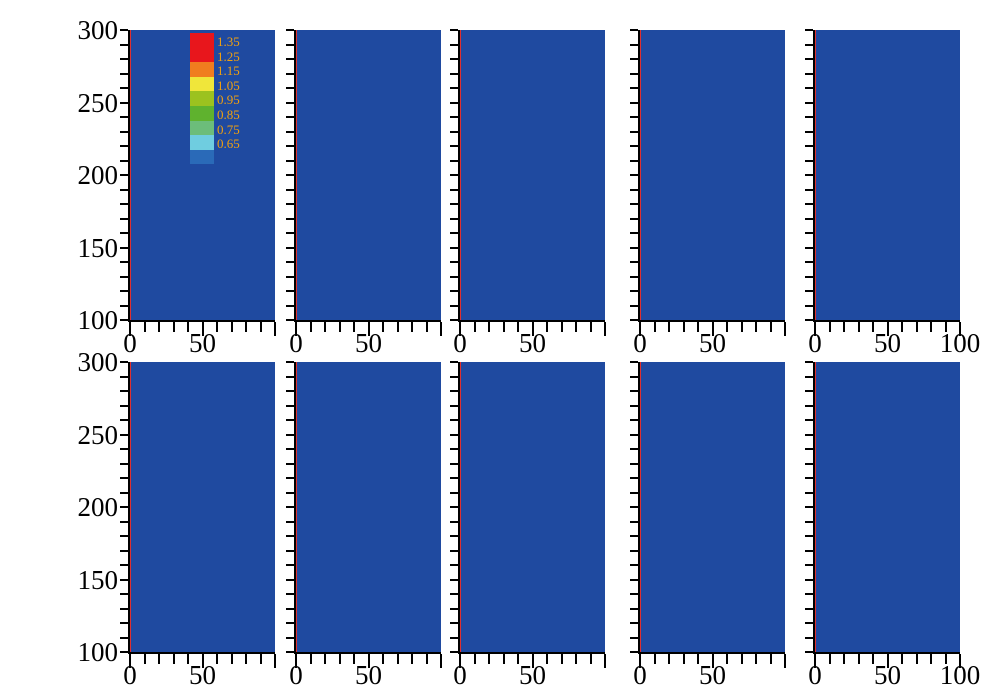  What do you see at coordinates (215, 99) in the screenshot?
I see `colorbar-legend: 1.35 1.25 1.15 1.05 0.95 0.85 0.75 0.65` at bounding box center [215, 99].